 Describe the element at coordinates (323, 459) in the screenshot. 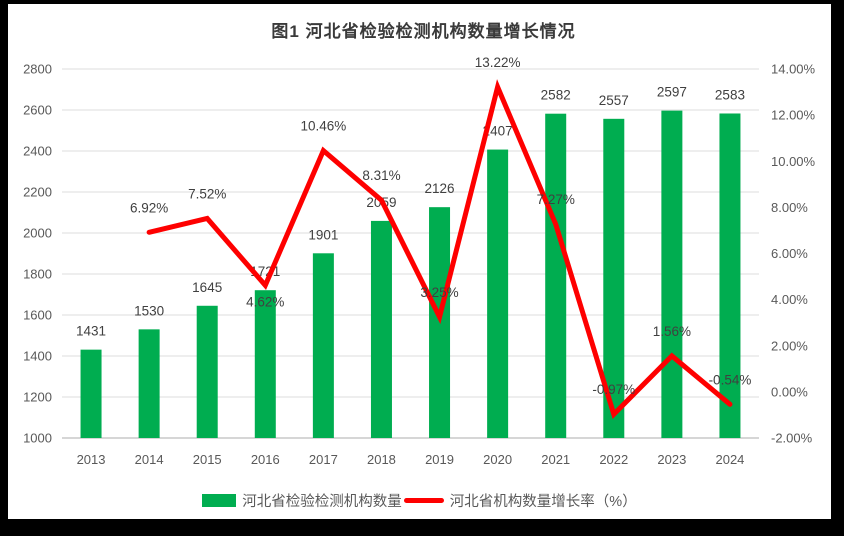

I see `x-axis-label: 2017` at that location.